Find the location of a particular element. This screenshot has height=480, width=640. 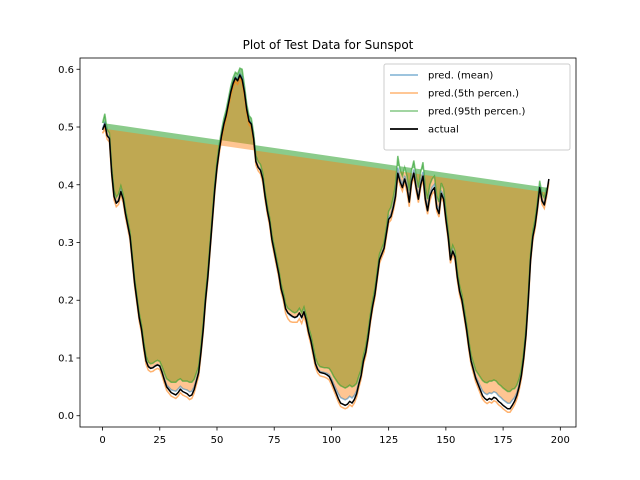

x-tick-label: 50 is located at coordinates (217, 440).